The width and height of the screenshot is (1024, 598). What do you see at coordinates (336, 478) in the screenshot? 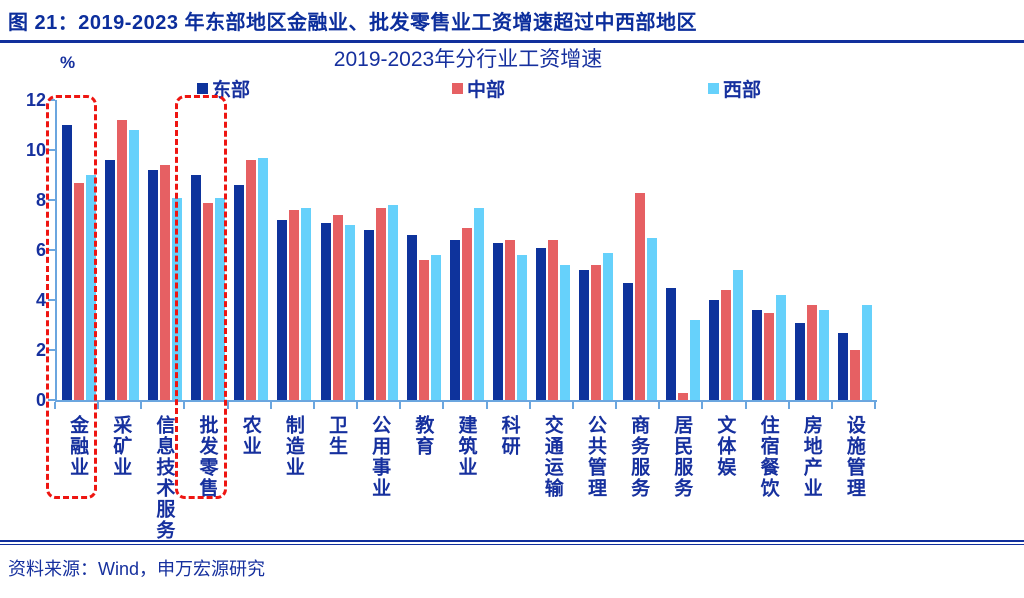
I see `x-label-cell: 卫生` at bounding box center [336, 478].